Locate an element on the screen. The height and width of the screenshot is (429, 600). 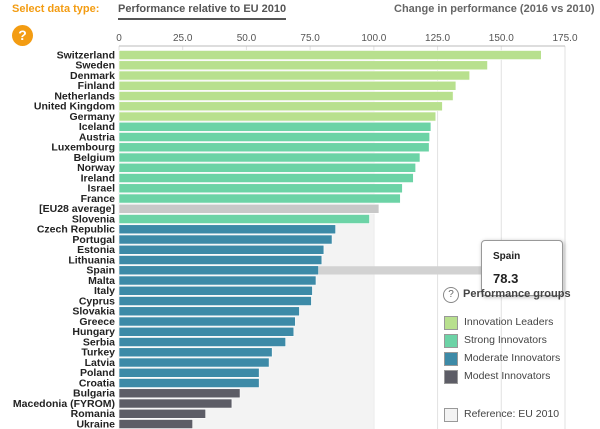
x-tick-label: 175.0 is located at coordinates (564, 38).